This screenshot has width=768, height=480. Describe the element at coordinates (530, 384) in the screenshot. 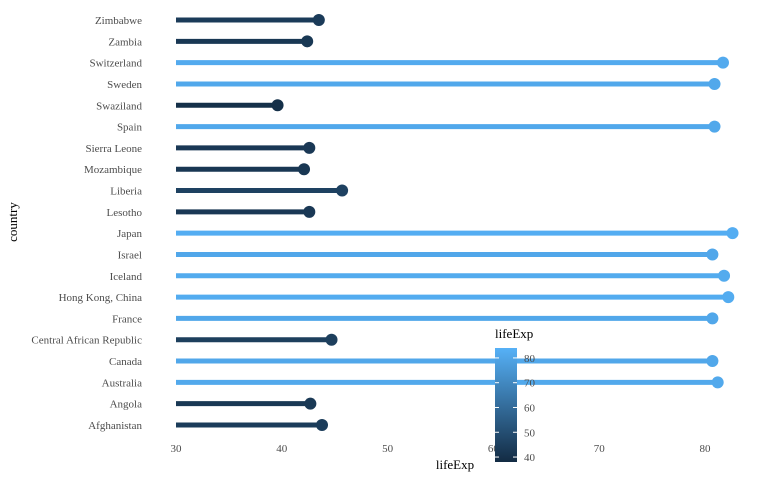

I see `legend-label-3: 70` at that location.